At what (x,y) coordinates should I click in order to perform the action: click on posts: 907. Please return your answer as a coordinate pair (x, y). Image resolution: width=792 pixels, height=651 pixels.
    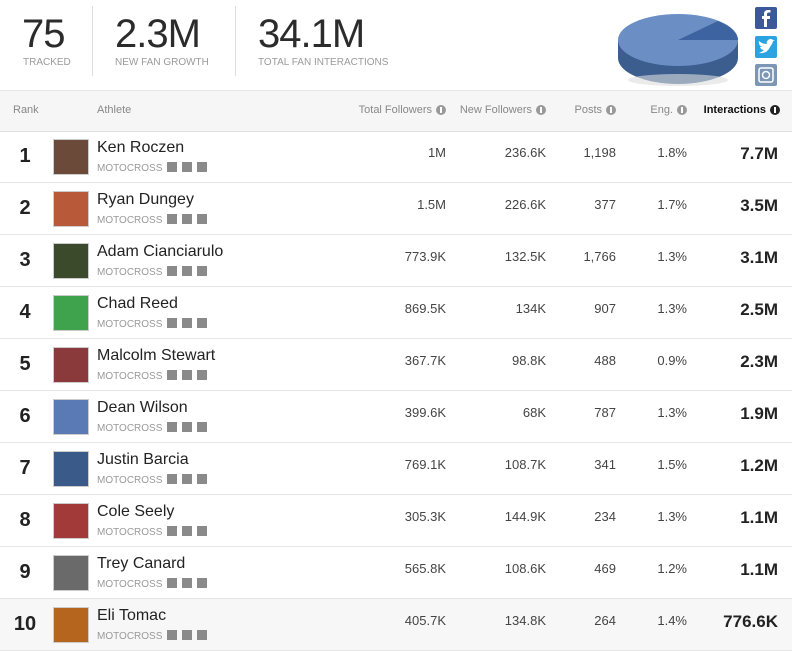
    Looking at the image, I should click on (605, 308).